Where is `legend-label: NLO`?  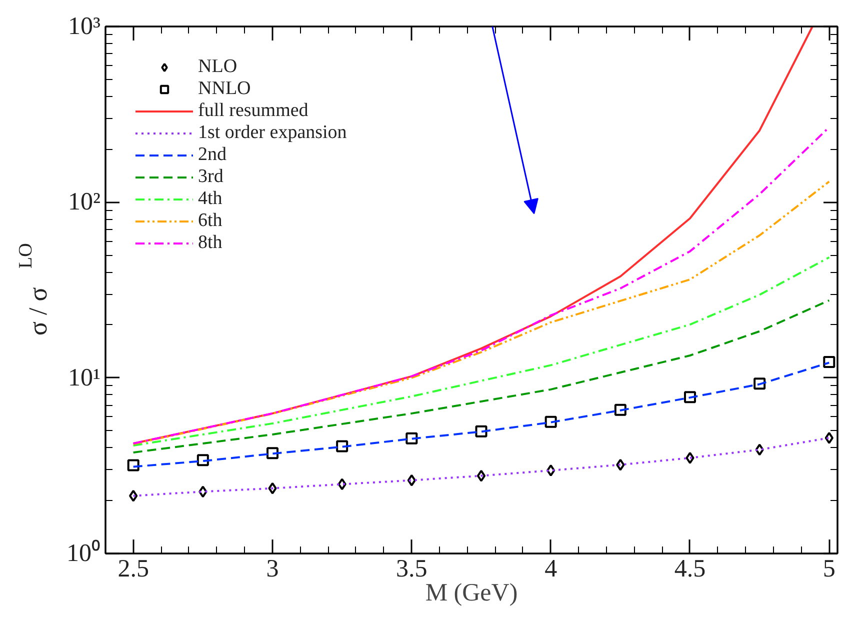 legend-label: NLO is located at coordinates (218, 67).